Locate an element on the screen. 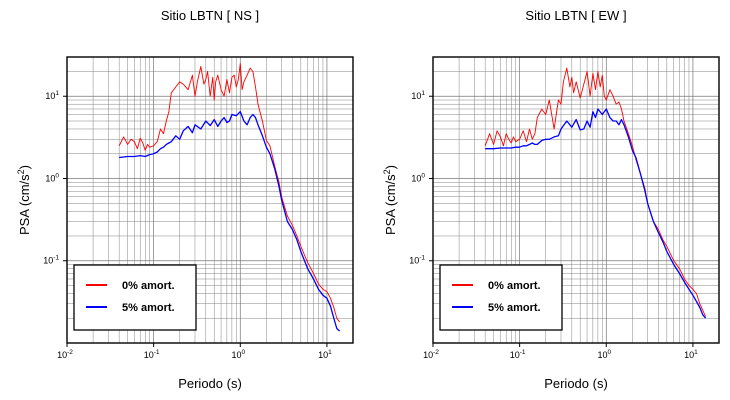 Image resolution: width=730 pixels, height=400 pixels. chart-title: Sitio LBTN [ NS ] is located at coordinates (210, 15).